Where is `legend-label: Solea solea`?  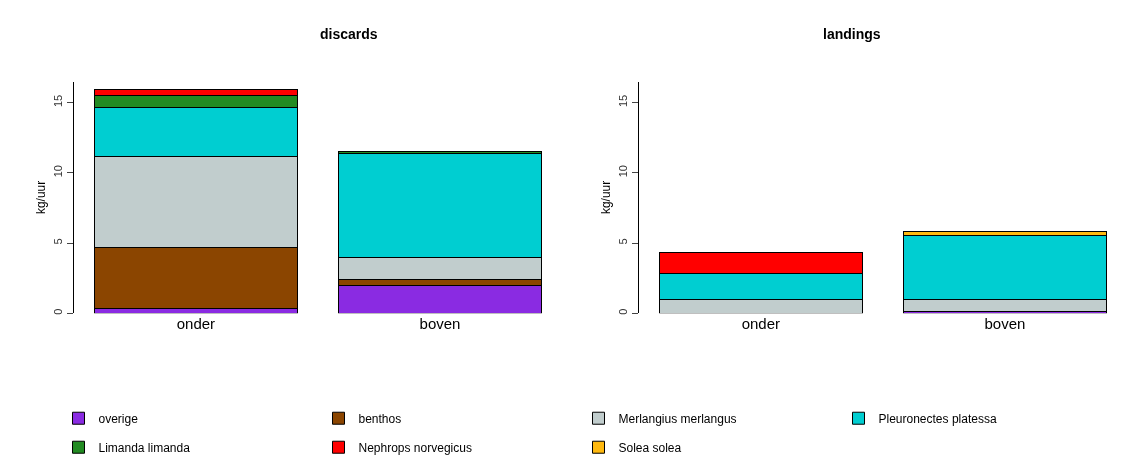
legend-label: Solea solea is located at coordinates (650, 447).